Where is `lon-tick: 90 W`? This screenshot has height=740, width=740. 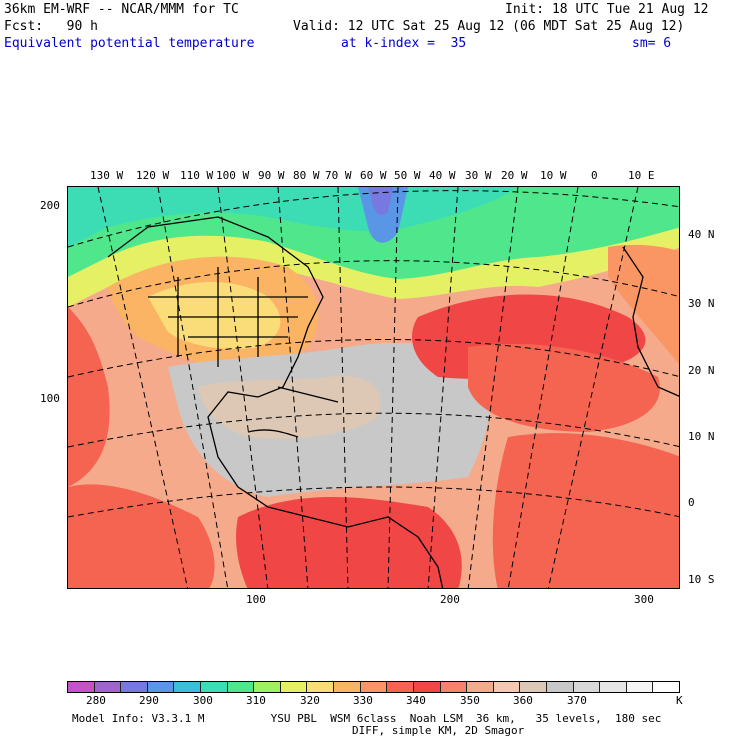 lon-tick: 90 W is located at coordinates (271, 175).